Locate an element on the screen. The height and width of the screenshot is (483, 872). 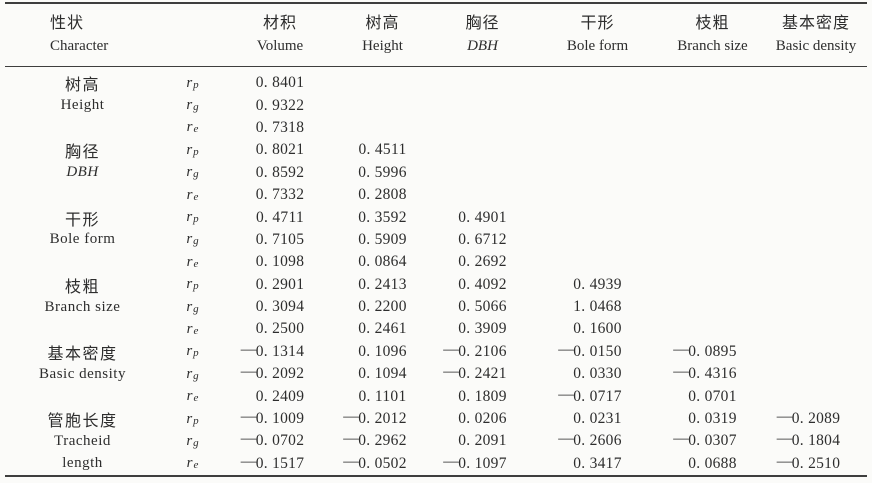
character-label: 管胞长度 is located at coordinates (82, 422).